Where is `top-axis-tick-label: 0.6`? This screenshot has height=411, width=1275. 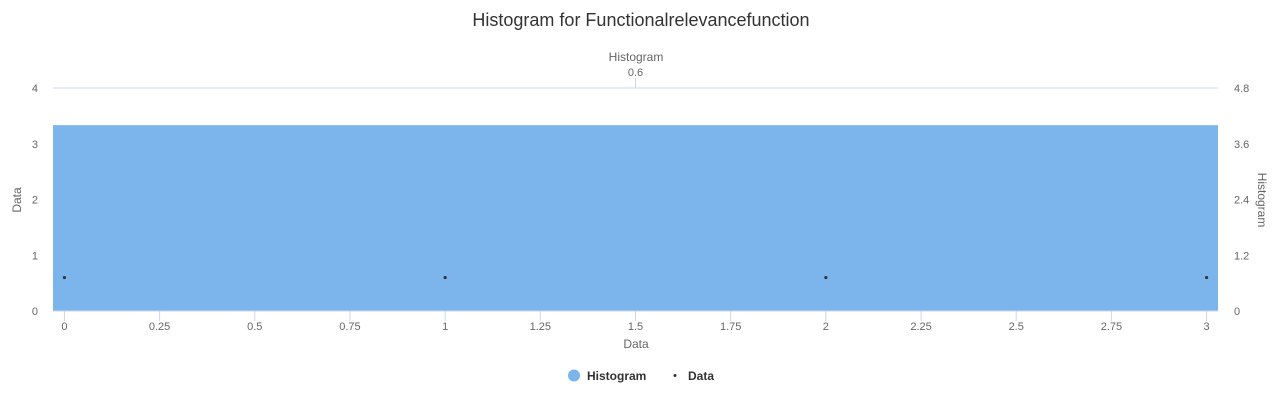 top-axis-tick-label: 0.6 is located at coordinates (635, 73).